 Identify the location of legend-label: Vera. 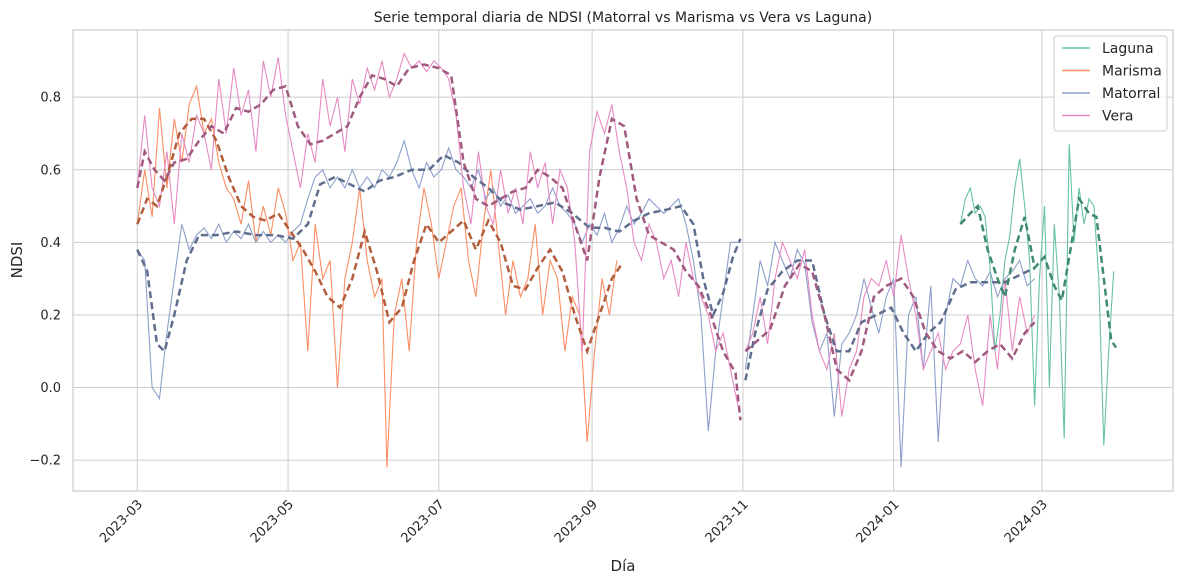
(1117, 117).